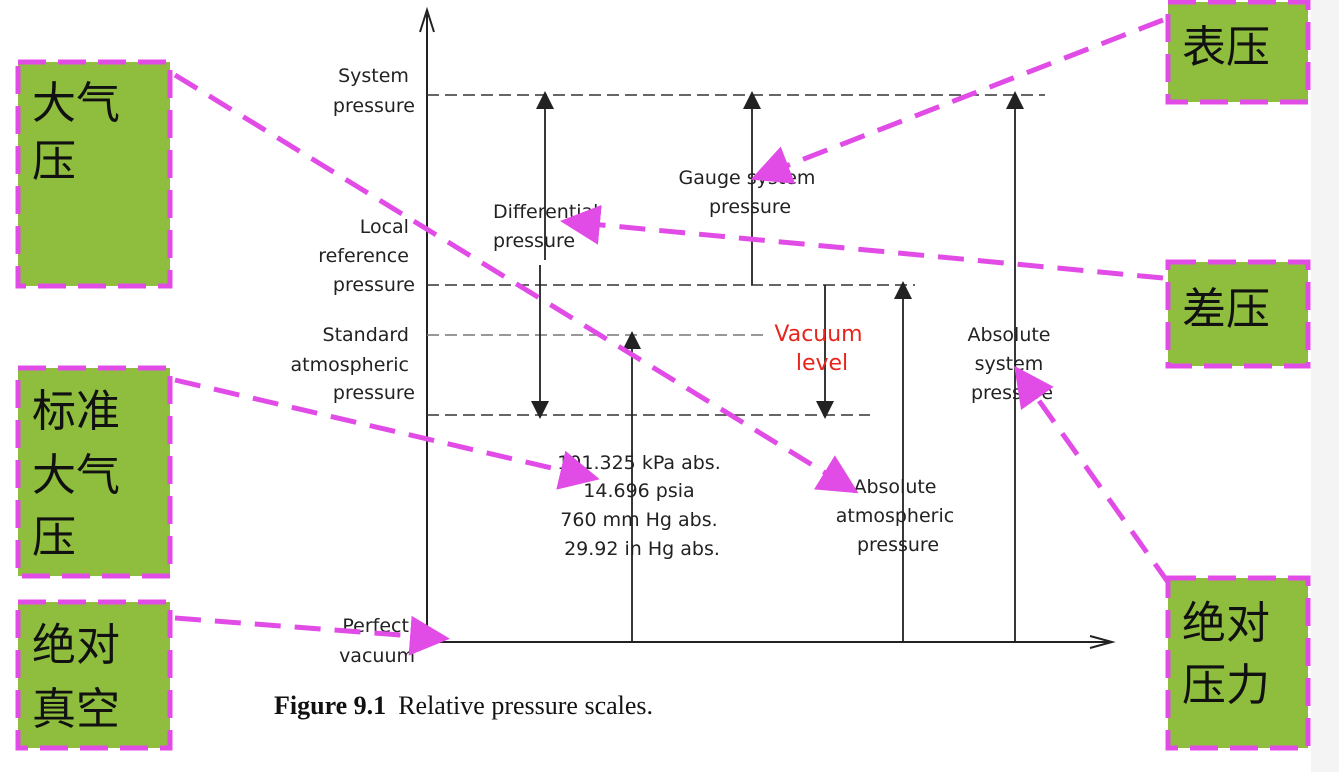 This screenshot has width=1339, height=772. What do you see at coordinates (1102, 642) in the screenshot?
I see `x-axis-arrowhead` at bounding box center [1102, 642].